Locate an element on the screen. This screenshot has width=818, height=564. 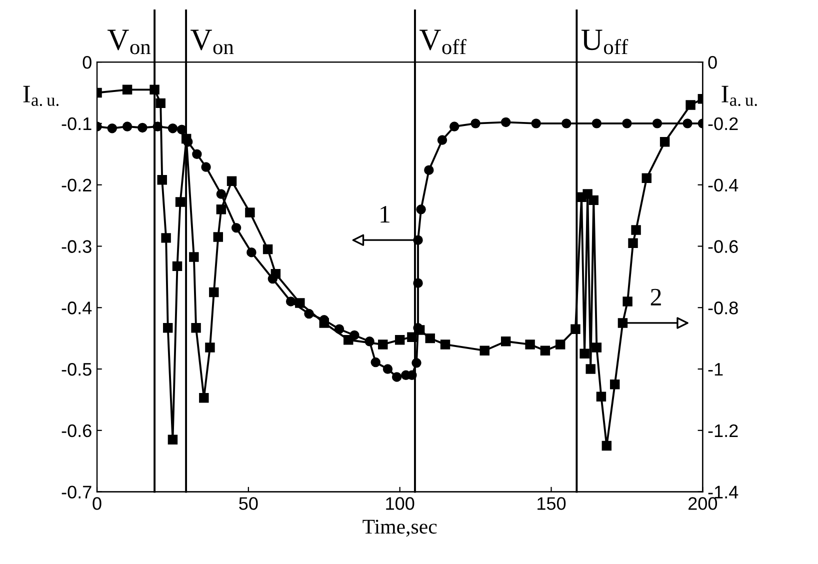
x-axis-title: Time,sec is located at coordinates (399, 528).